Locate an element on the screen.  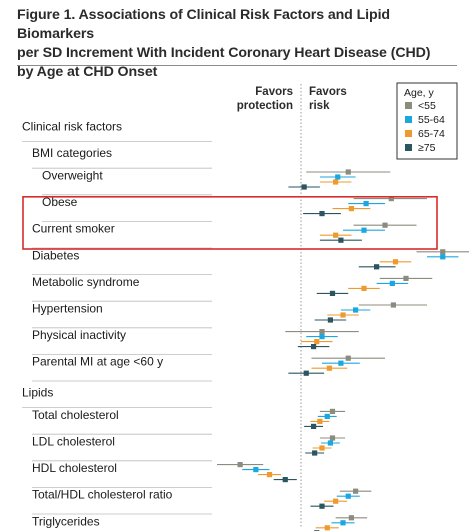
header-favors-protection-line-2: protection is located at coordinates (265, 106).